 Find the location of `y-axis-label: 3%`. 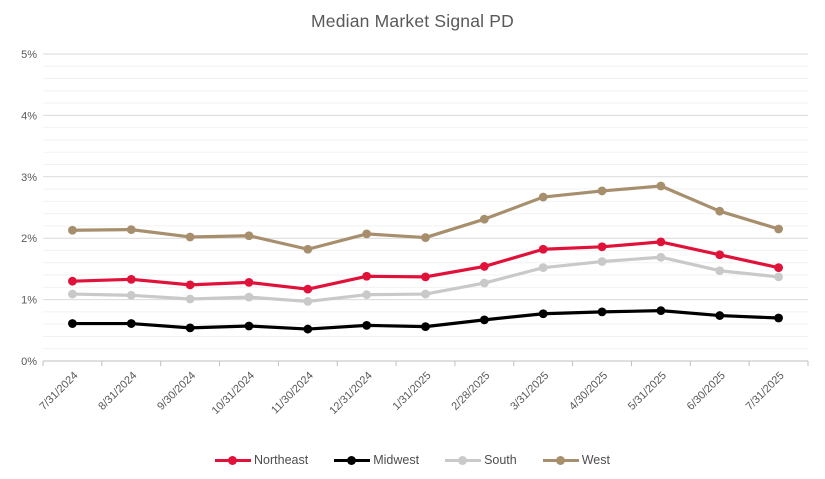

y-axis-label: 3% is located at coordinates (29, 178).